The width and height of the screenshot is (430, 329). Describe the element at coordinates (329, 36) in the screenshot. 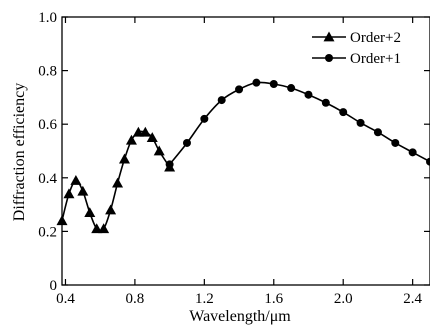

I see `legend-triangle-marker` at that location.